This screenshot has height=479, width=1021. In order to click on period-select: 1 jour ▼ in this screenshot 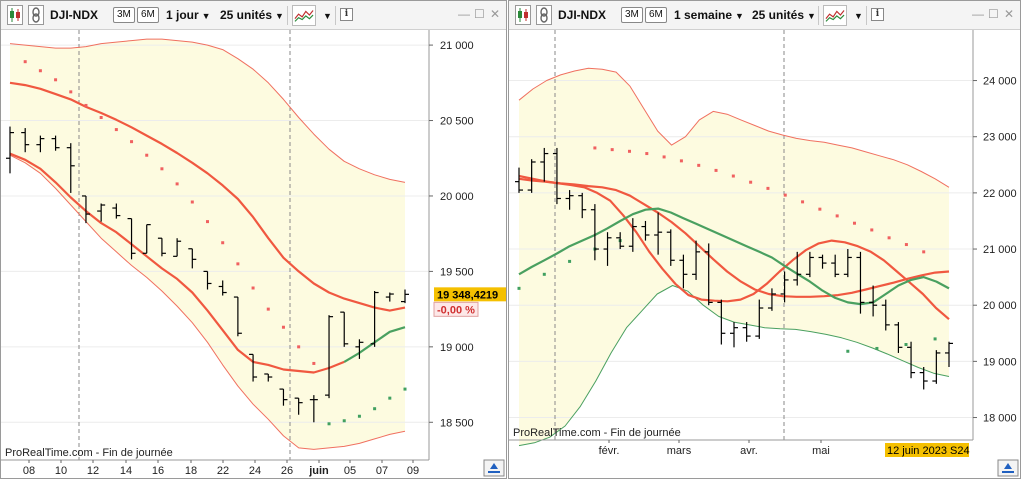, I will do `click(188, 15)`.